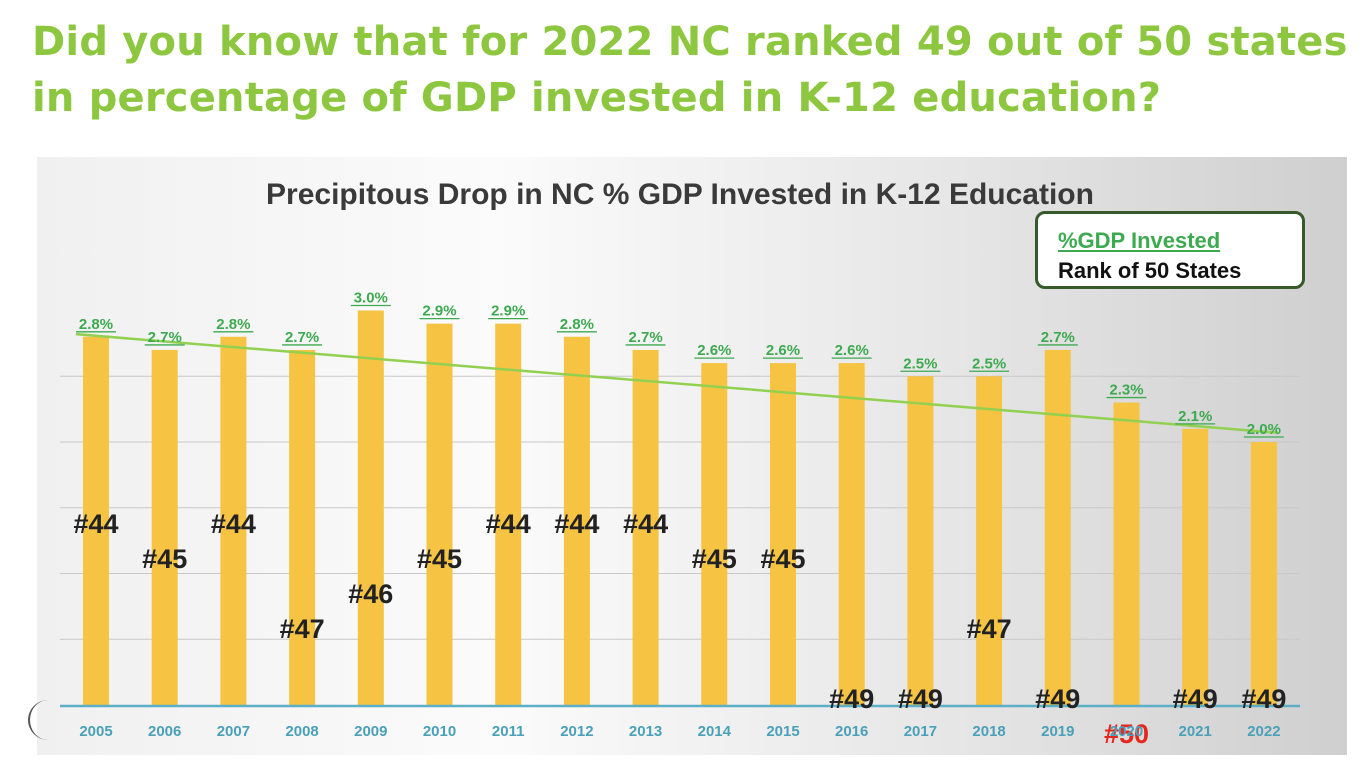  I want to click on rank-label-2021: #49, so click(1195, 699).